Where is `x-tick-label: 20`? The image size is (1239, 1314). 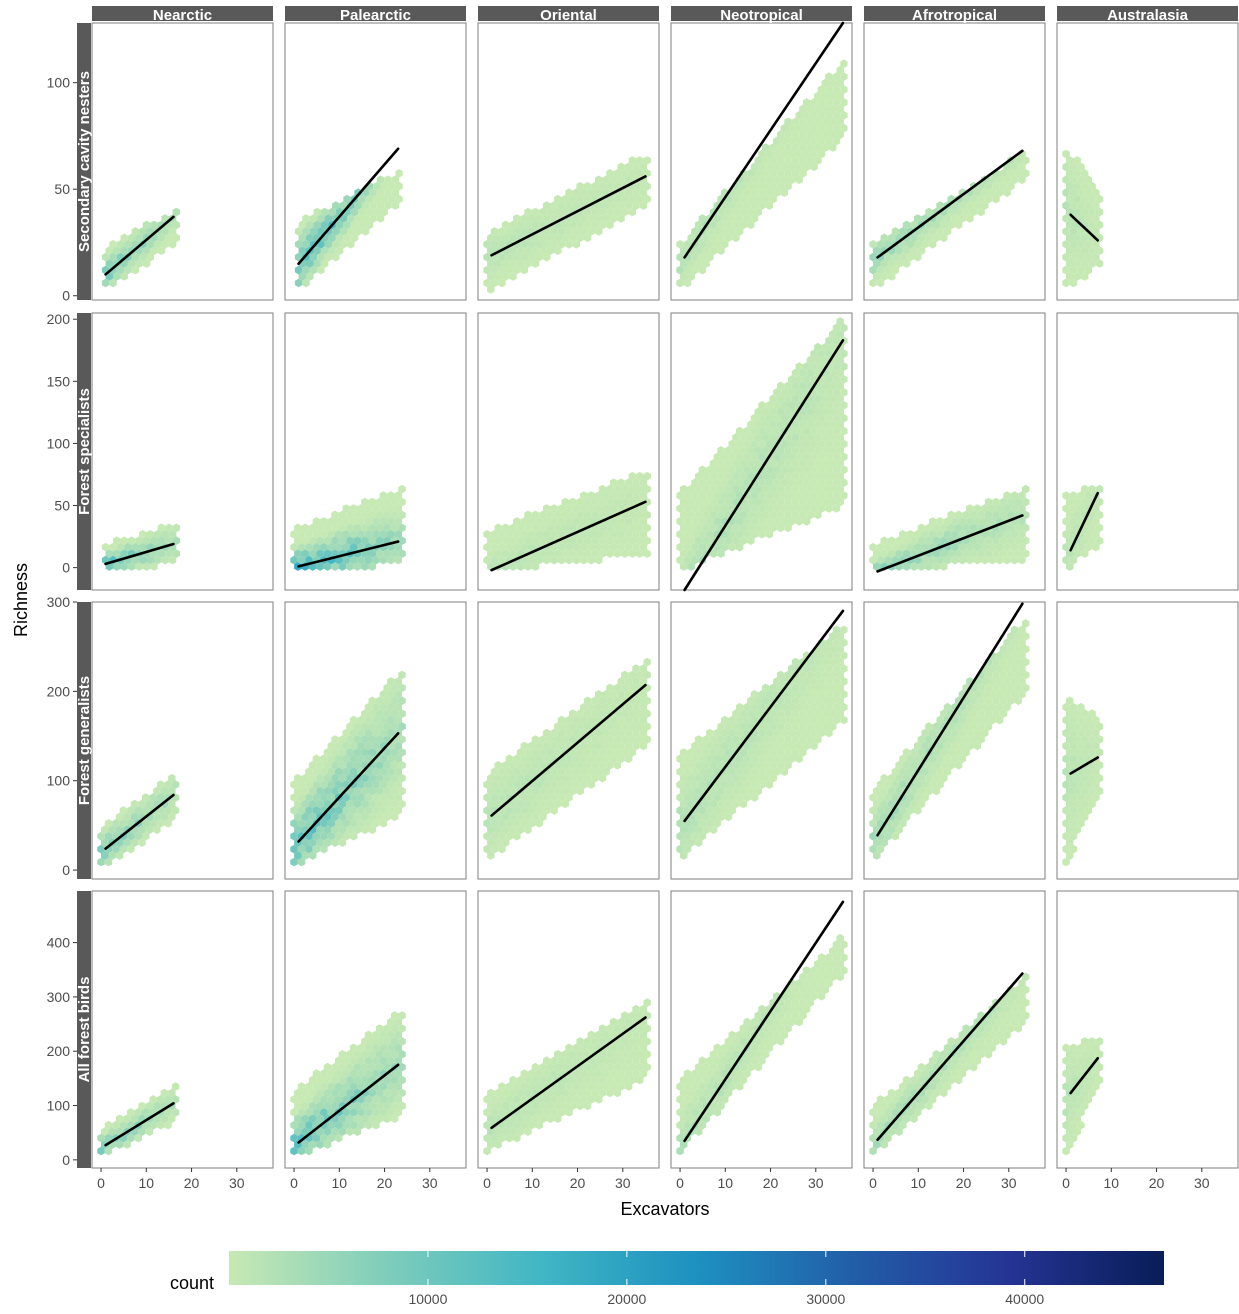
x-tick-label: 20 is located at coordinates (1157, 1183).